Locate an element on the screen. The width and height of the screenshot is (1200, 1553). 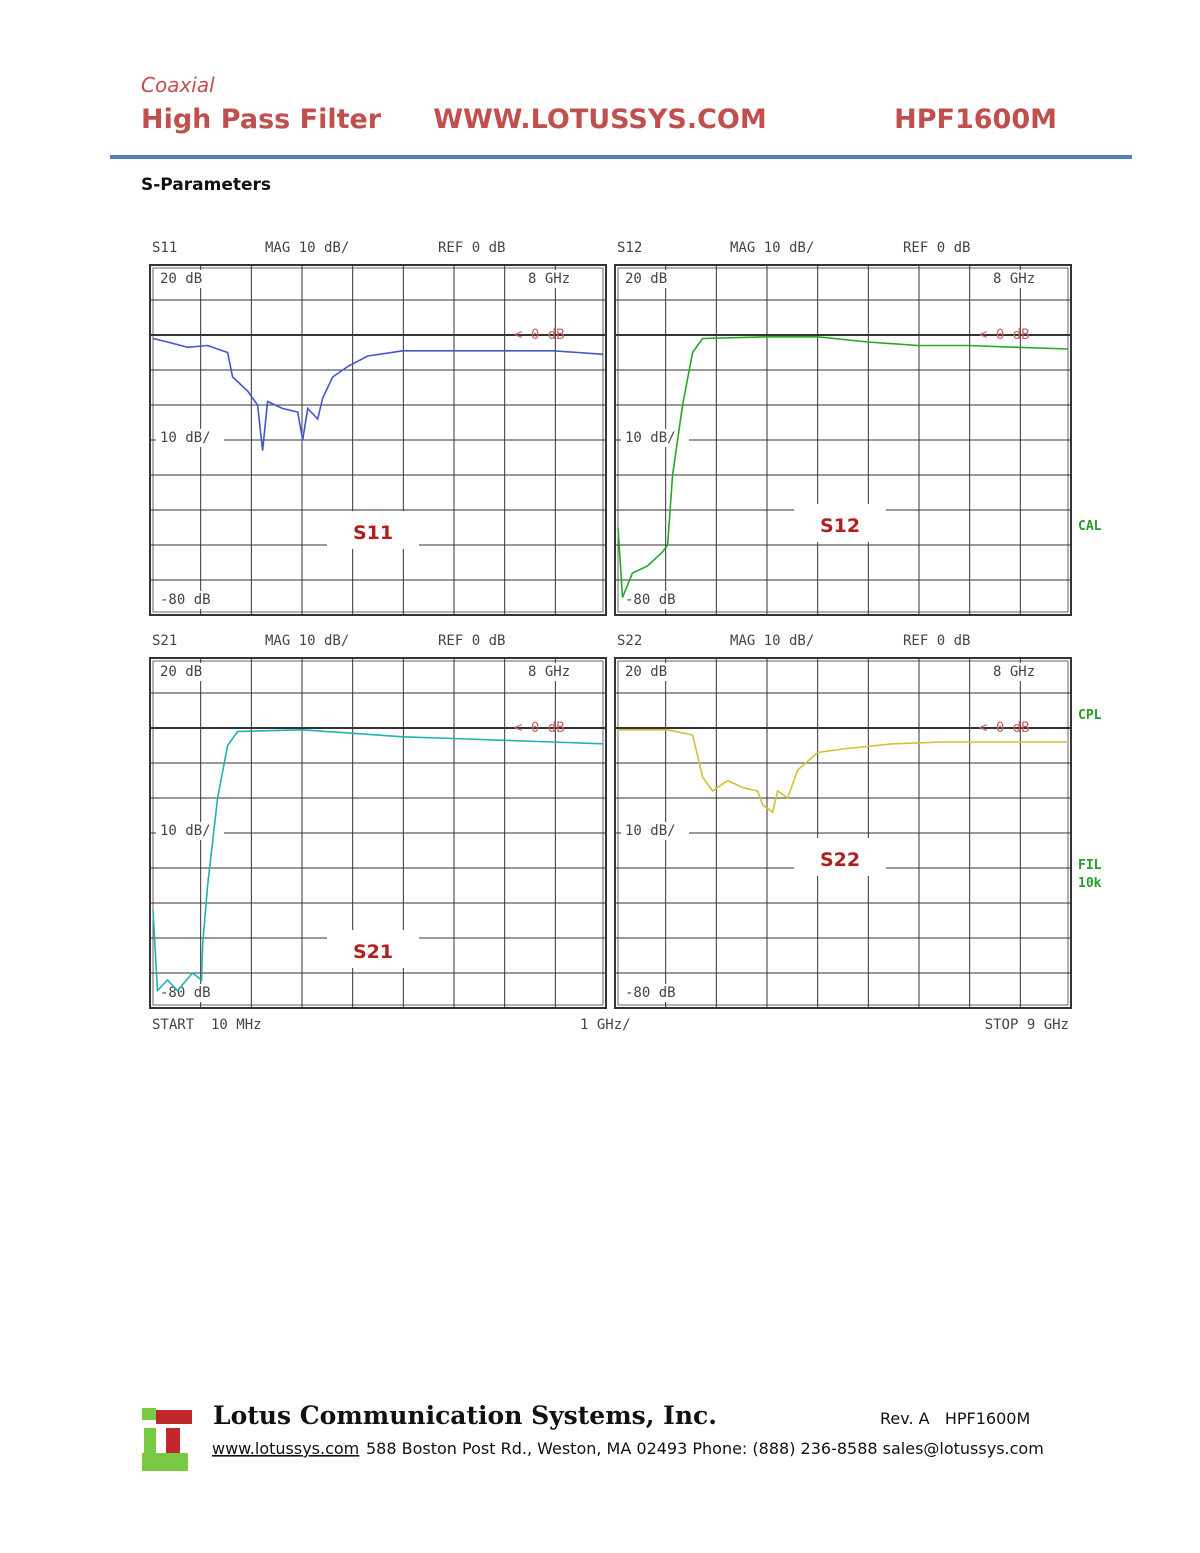
website: WWW.LOTUSSYS.COM is located at coordinates (600, 119).